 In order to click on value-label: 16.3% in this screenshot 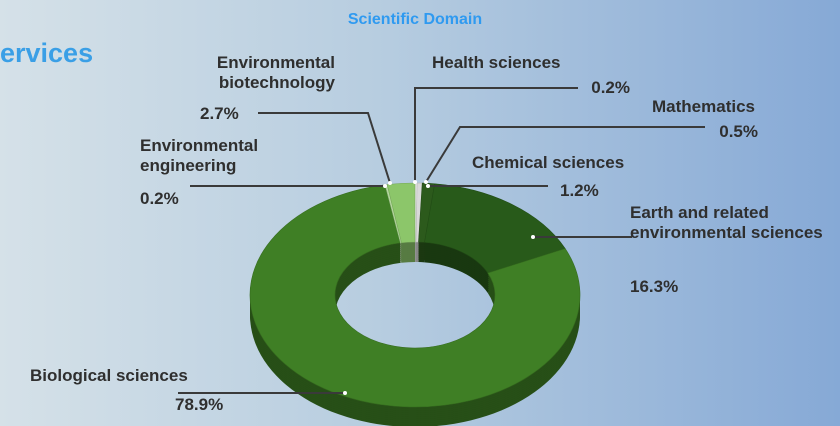, I will do `click(654, 286)`.